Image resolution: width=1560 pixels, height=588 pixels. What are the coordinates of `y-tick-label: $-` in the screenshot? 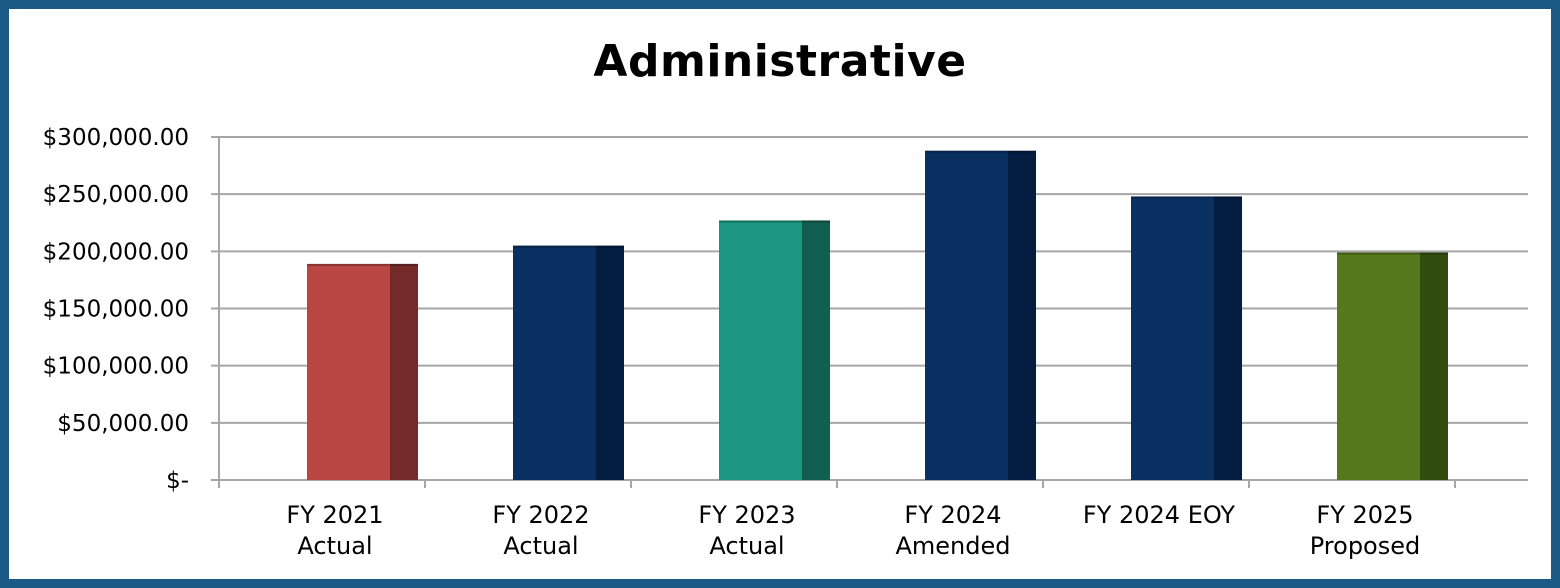 It's located at (177, 481).